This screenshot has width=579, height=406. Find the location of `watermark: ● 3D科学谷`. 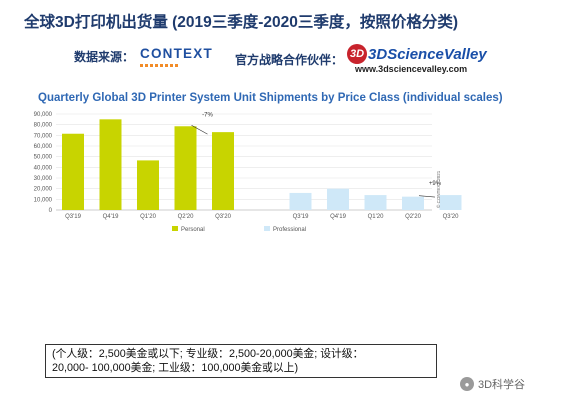

watermark: ● 3D科学谷 is located at coordinates (492, 384).